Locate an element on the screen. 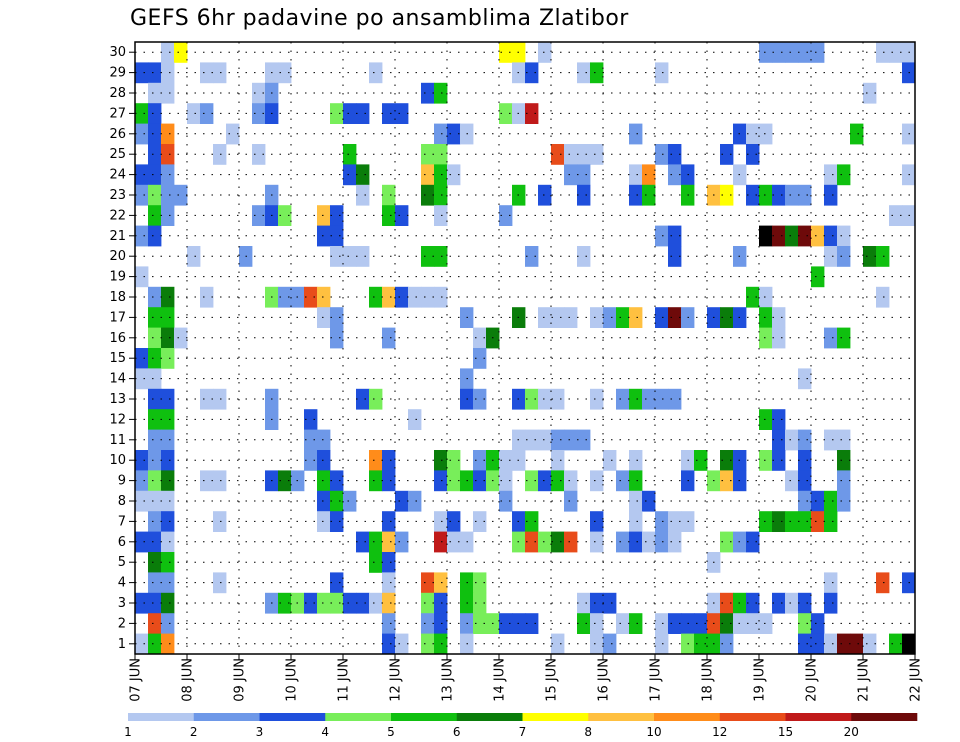  y-tick-label: 11 is located at coordinates (117, 440).